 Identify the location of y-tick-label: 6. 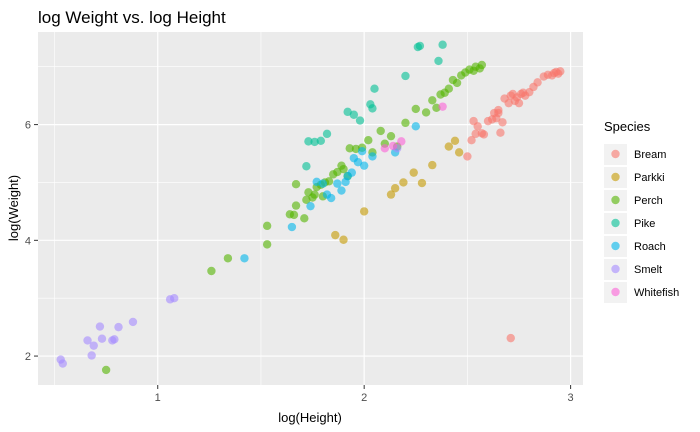
(28, 126).